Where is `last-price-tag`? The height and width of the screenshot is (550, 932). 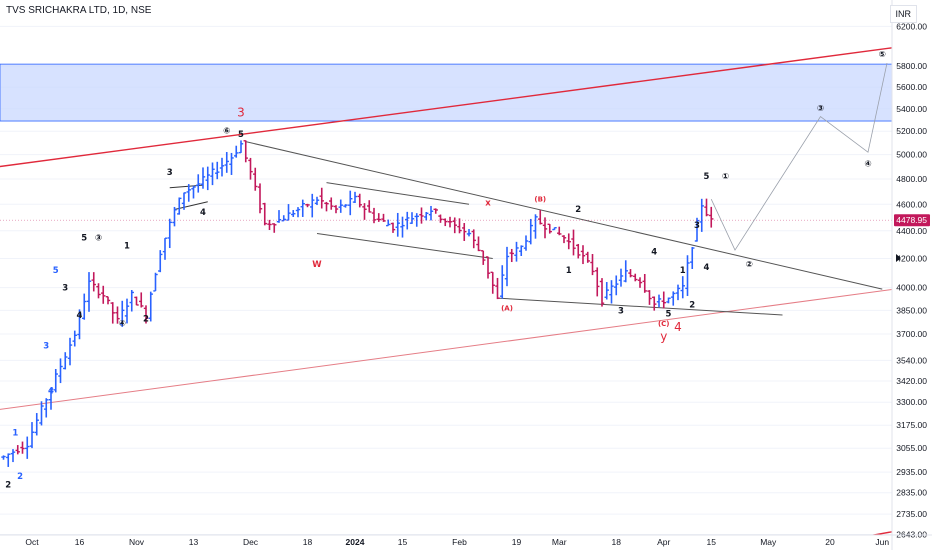 last-price-tag is located at coordinates (912, 220).